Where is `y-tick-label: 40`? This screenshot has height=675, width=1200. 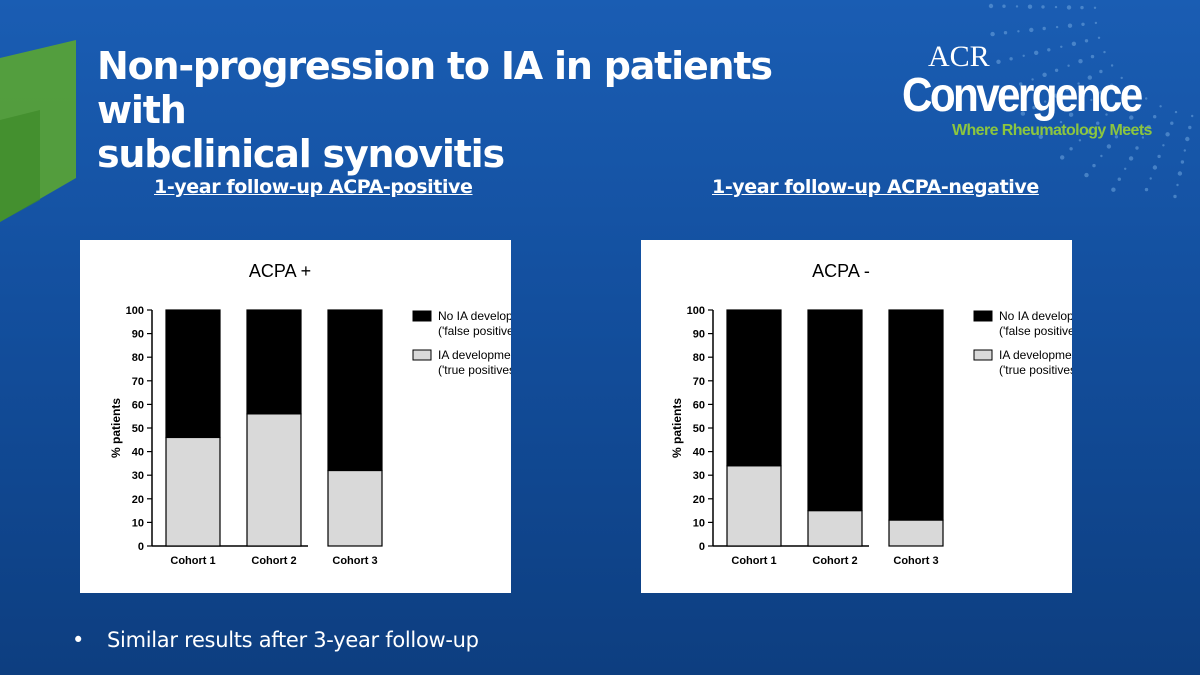
y-tick-label: 40 is located at coordinates (699, 453).